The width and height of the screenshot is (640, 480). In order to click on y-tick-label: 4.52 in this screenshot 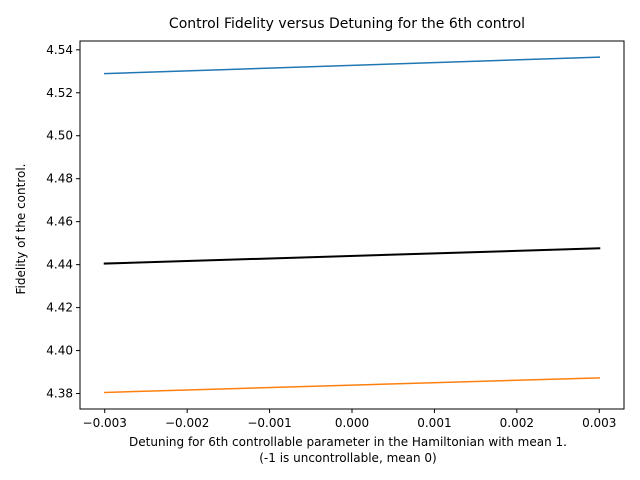, I will do `click(59, 93)`.